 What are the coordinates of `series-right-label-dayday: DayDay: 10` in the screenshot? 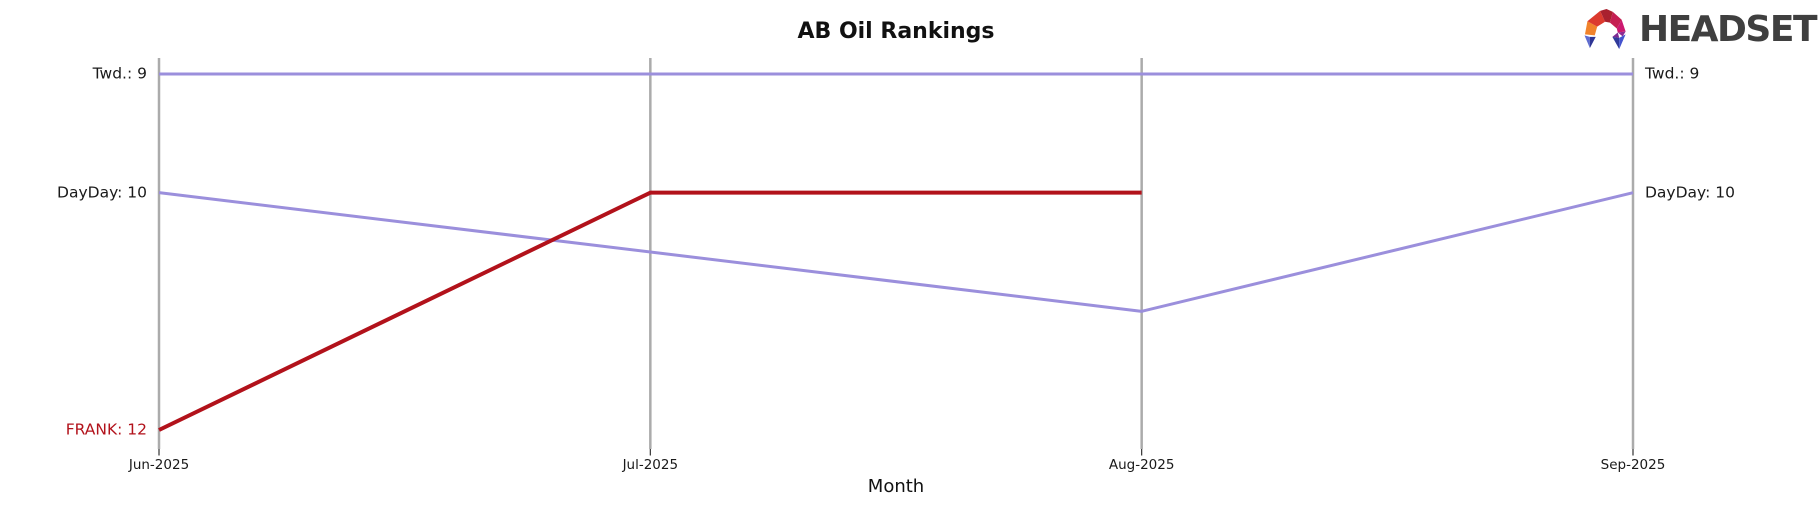 It's located at (1690, 191).